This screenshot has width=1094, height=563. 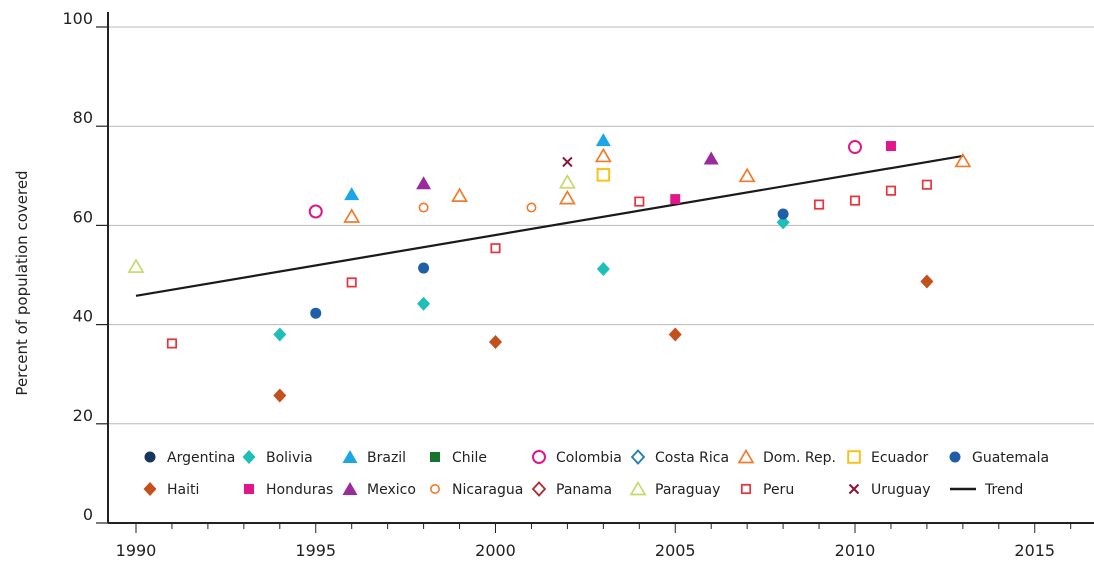 What do you see at coordinates (22, 282) in the screenshot?
I see `y-axis-label: Percent of population covered` at bounding box center [22, 282].